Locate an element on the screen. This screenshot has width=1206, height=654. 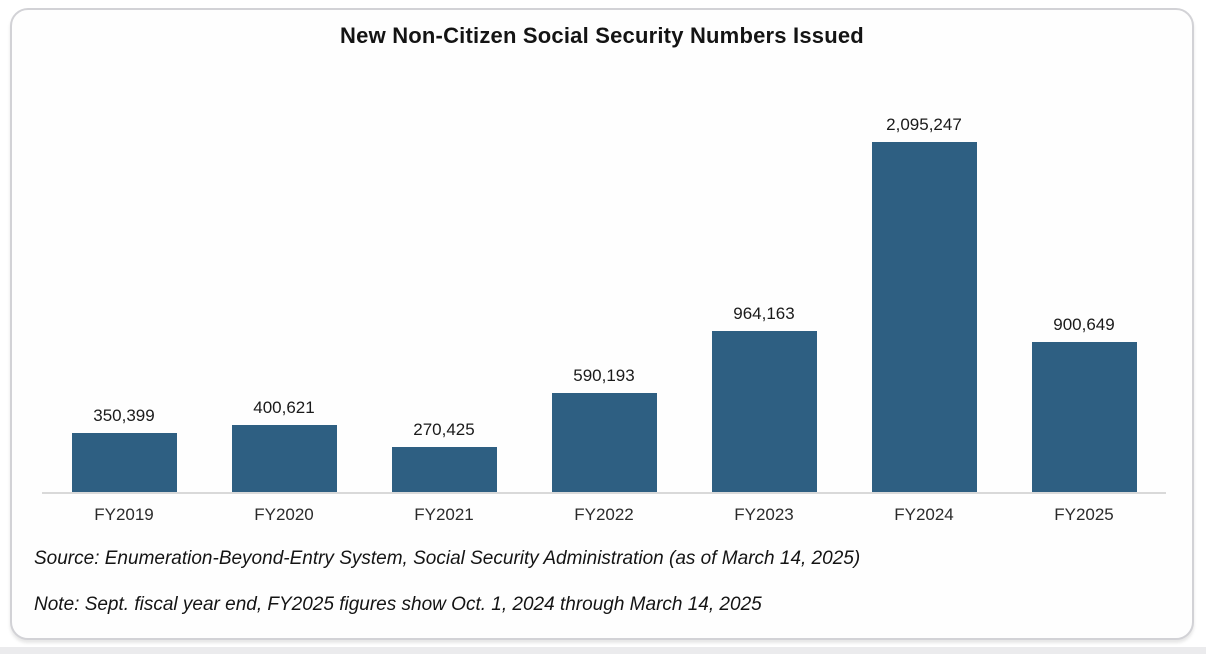
bar-column-fy2022: 590,193 is located at coordinates (604, 429).